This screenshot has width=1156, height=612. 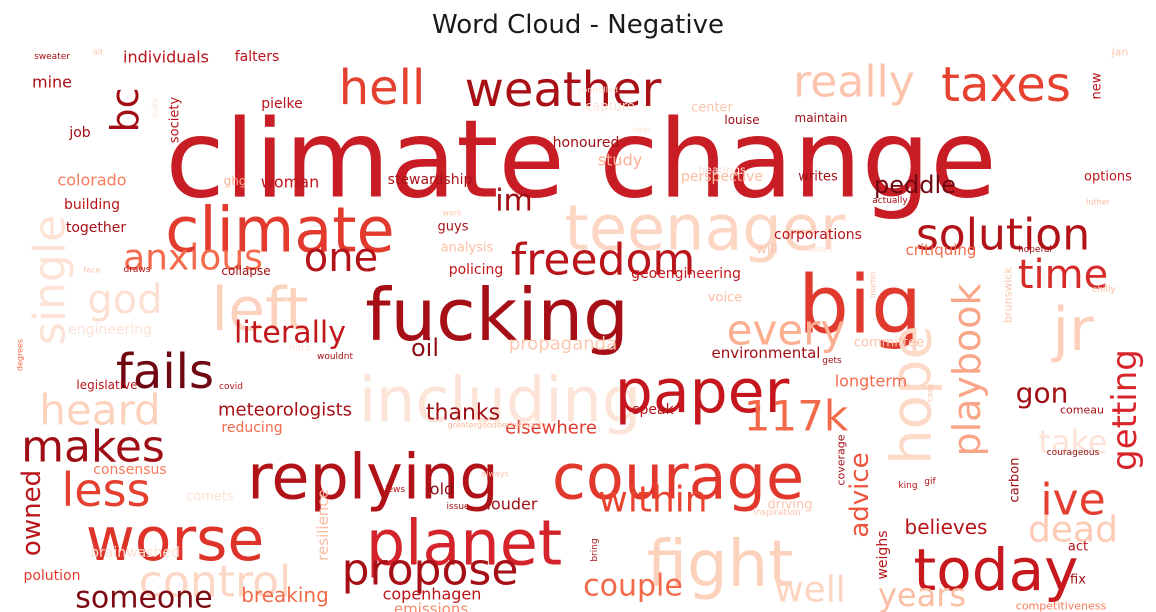 What do you see at coordinates (1125, 410) in the screenshot?
I see `word-getting: getting` at bounding box center [1125, 410].